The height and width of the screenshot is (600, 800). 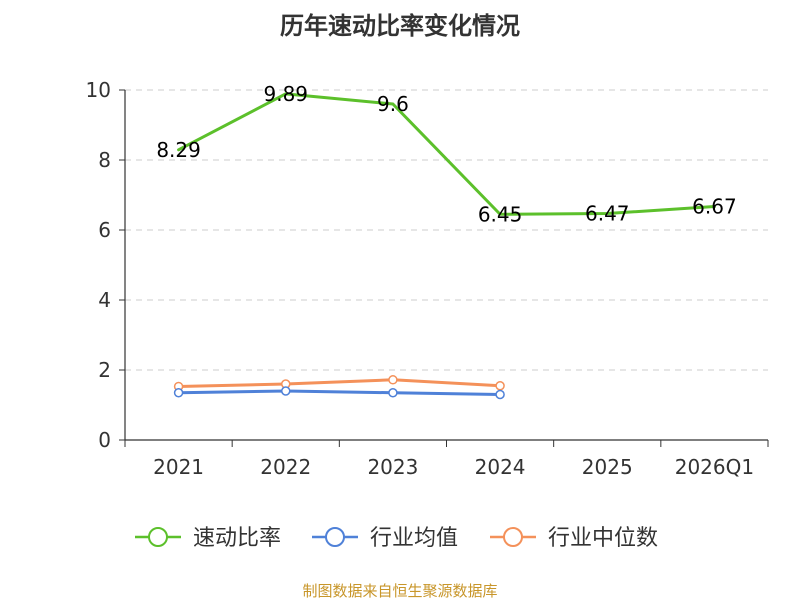 What do you see at coordinates (603, 538) in the screenshot?
I see `legend-label: 行业中位数` at bounding box center [603, 538].